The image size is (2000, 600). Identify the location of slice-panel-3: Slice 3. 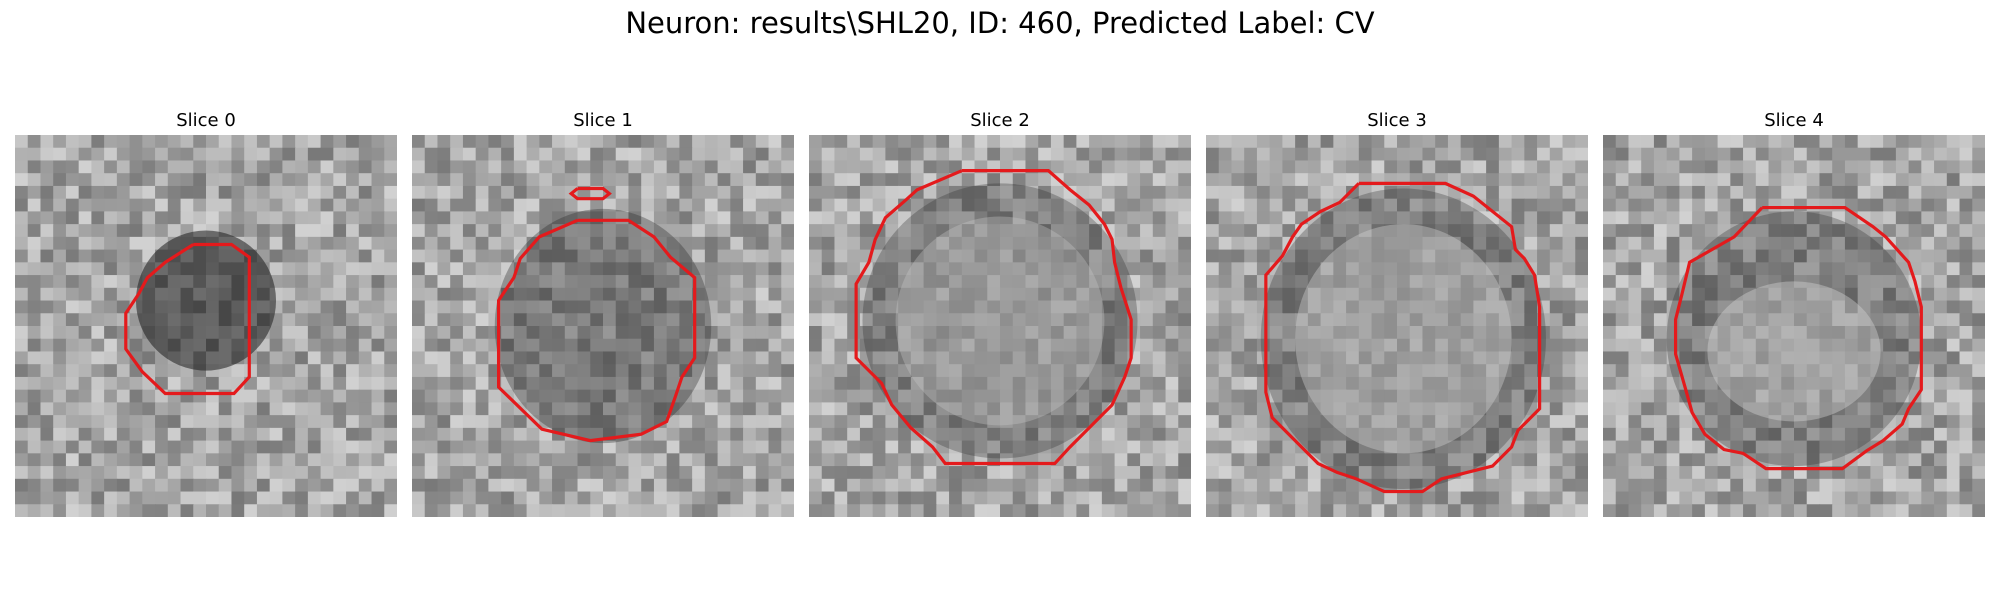
(1397, 313).